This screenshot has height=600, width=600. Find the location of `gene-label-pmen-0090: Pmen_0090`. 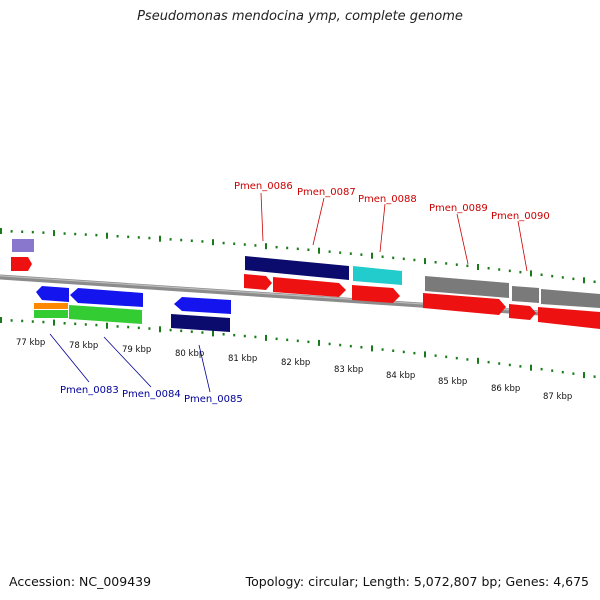

gene-label-pmen-0090: Pmen_0090 is located at coordinates (520, 216).